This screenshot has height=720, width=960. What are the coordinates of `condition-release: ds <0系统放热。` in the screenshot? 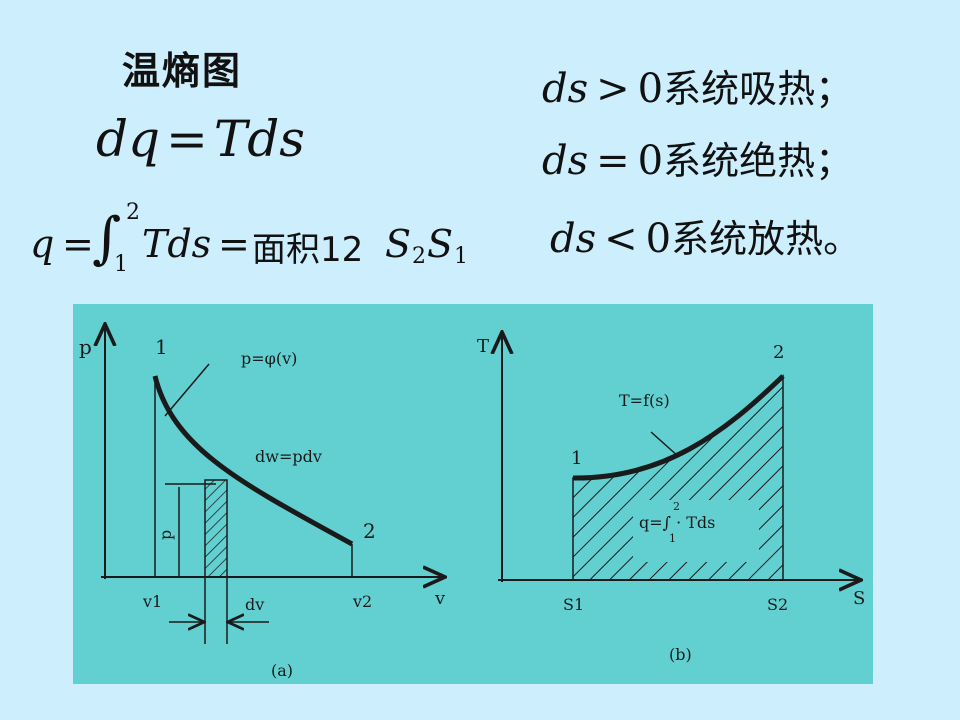 It's located at (705, 235).